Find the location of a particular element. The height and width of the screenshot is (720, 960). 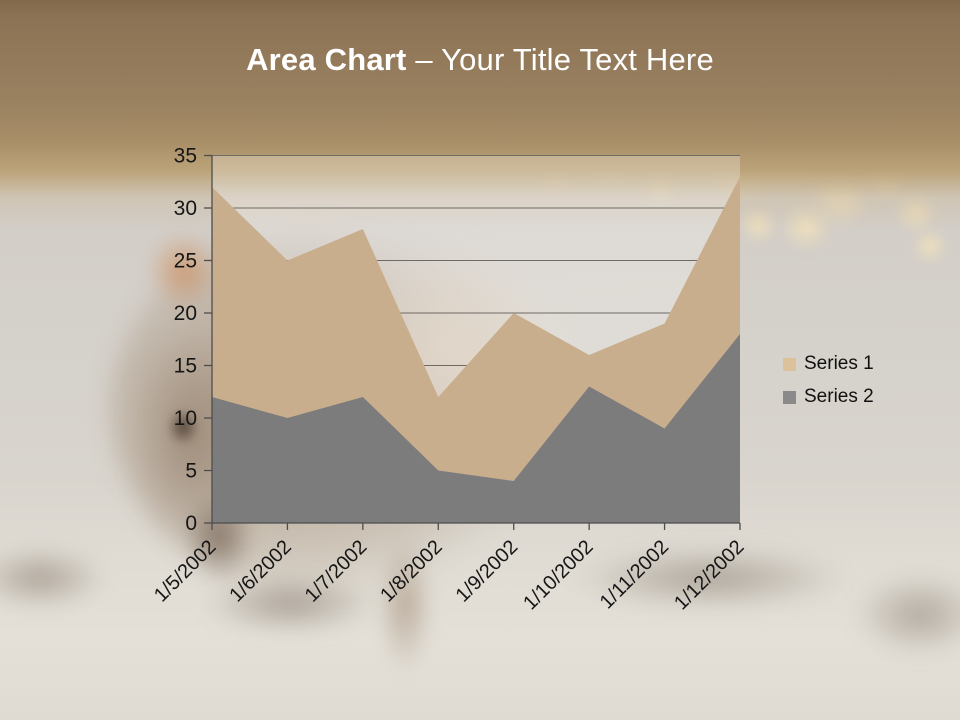

y-tick-label: 0 is located at coordinates (191, 523).